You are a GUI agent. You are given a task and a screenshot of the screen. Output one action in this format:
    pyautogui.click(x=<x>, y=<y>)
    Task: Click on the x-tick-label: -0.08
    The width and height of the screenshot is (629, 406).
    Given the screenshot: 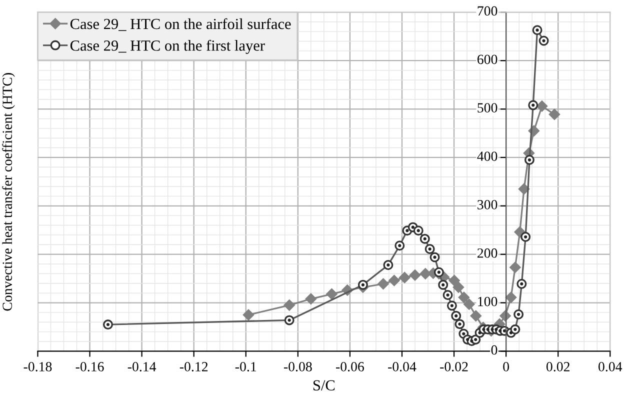 What is the action you would take?
    pyautogui.click(x=298, y=367)
    